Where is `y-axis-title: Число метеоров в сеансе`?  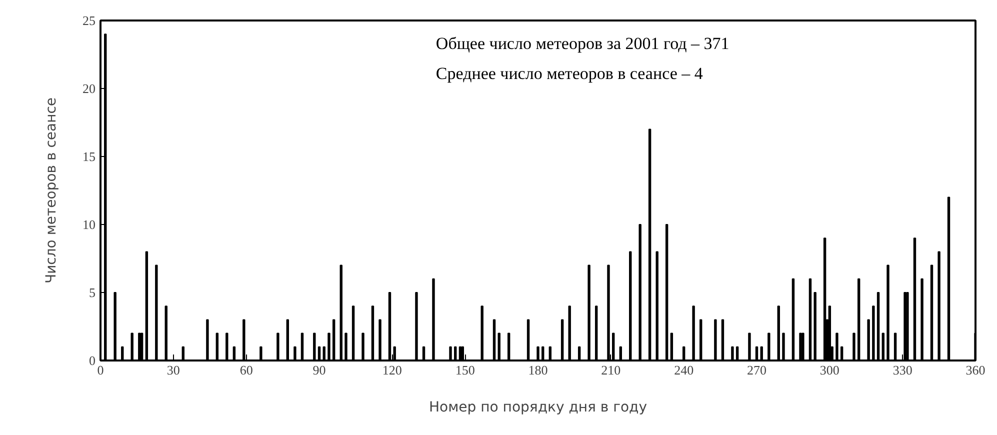
y-axis-title: Число метеоров в сеансе is located at coordinates (52, 190).